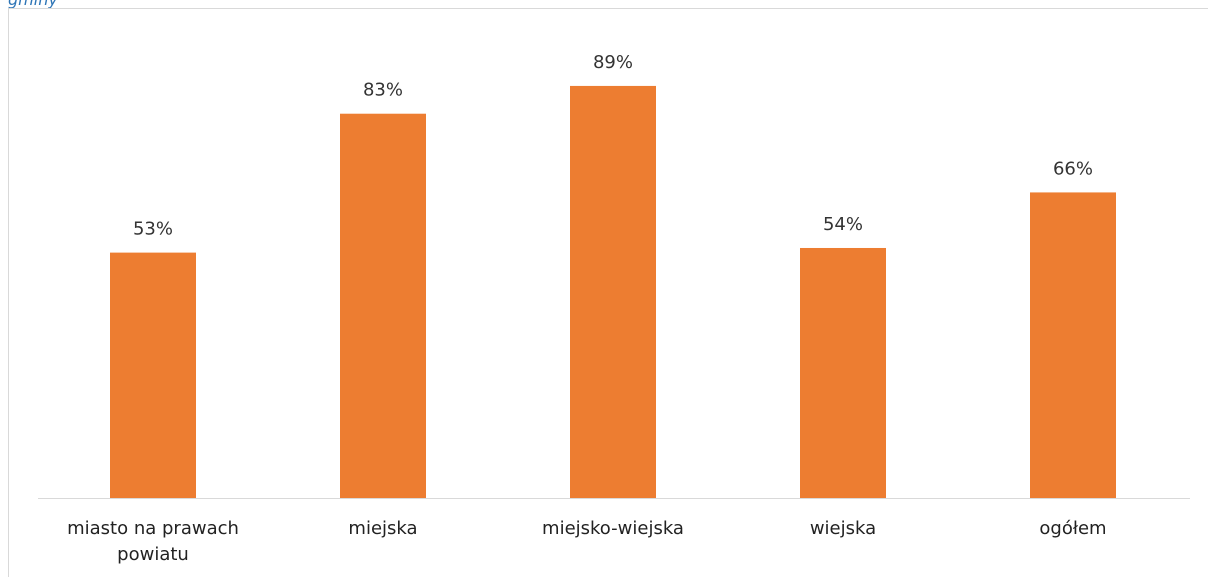 The height and width of the screenshot is (577, 1208). Describe the element at coordinates (1073, 528) in the screenshot. I see `x-tick-label: ogółem` at that location.